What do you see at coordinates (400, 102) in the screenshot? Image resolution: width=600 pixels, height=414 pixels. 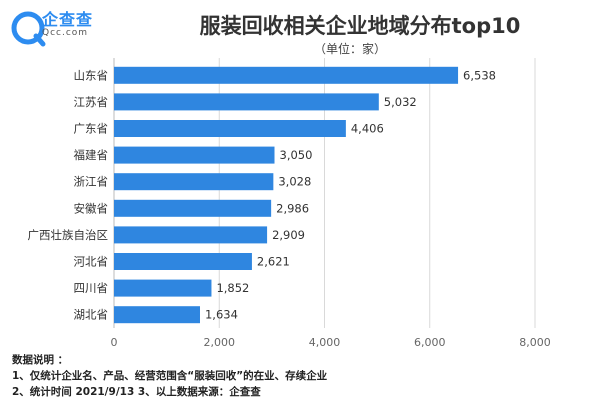 I see `value-label-1: 5,032` at bounding box center [400, 102].